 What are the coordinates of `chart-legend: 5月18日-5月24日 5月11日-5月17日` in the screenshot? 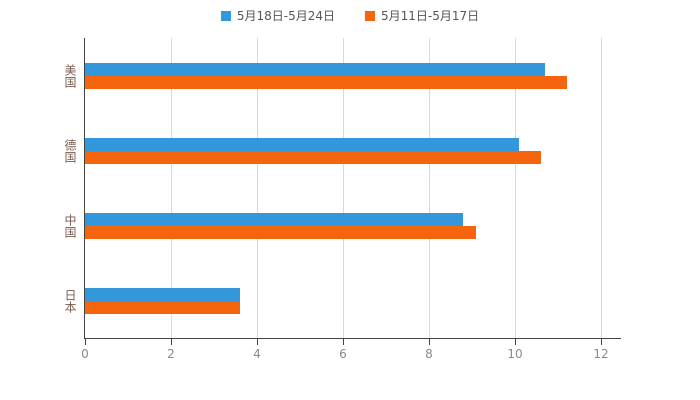 It's located at (350, 15).